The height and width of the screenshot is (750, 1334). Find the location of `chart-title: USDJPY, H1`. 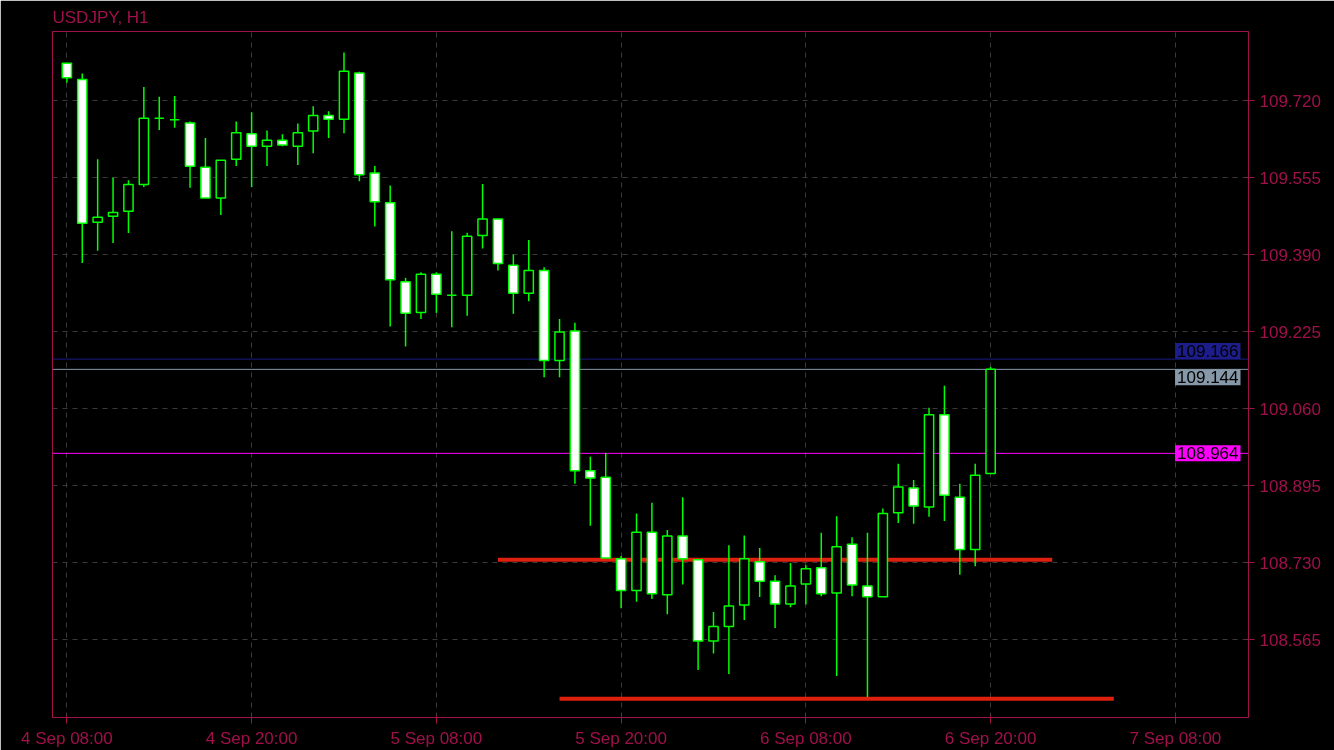

chart-title: USDJPY, H1 is located at coordinates (100, 17).